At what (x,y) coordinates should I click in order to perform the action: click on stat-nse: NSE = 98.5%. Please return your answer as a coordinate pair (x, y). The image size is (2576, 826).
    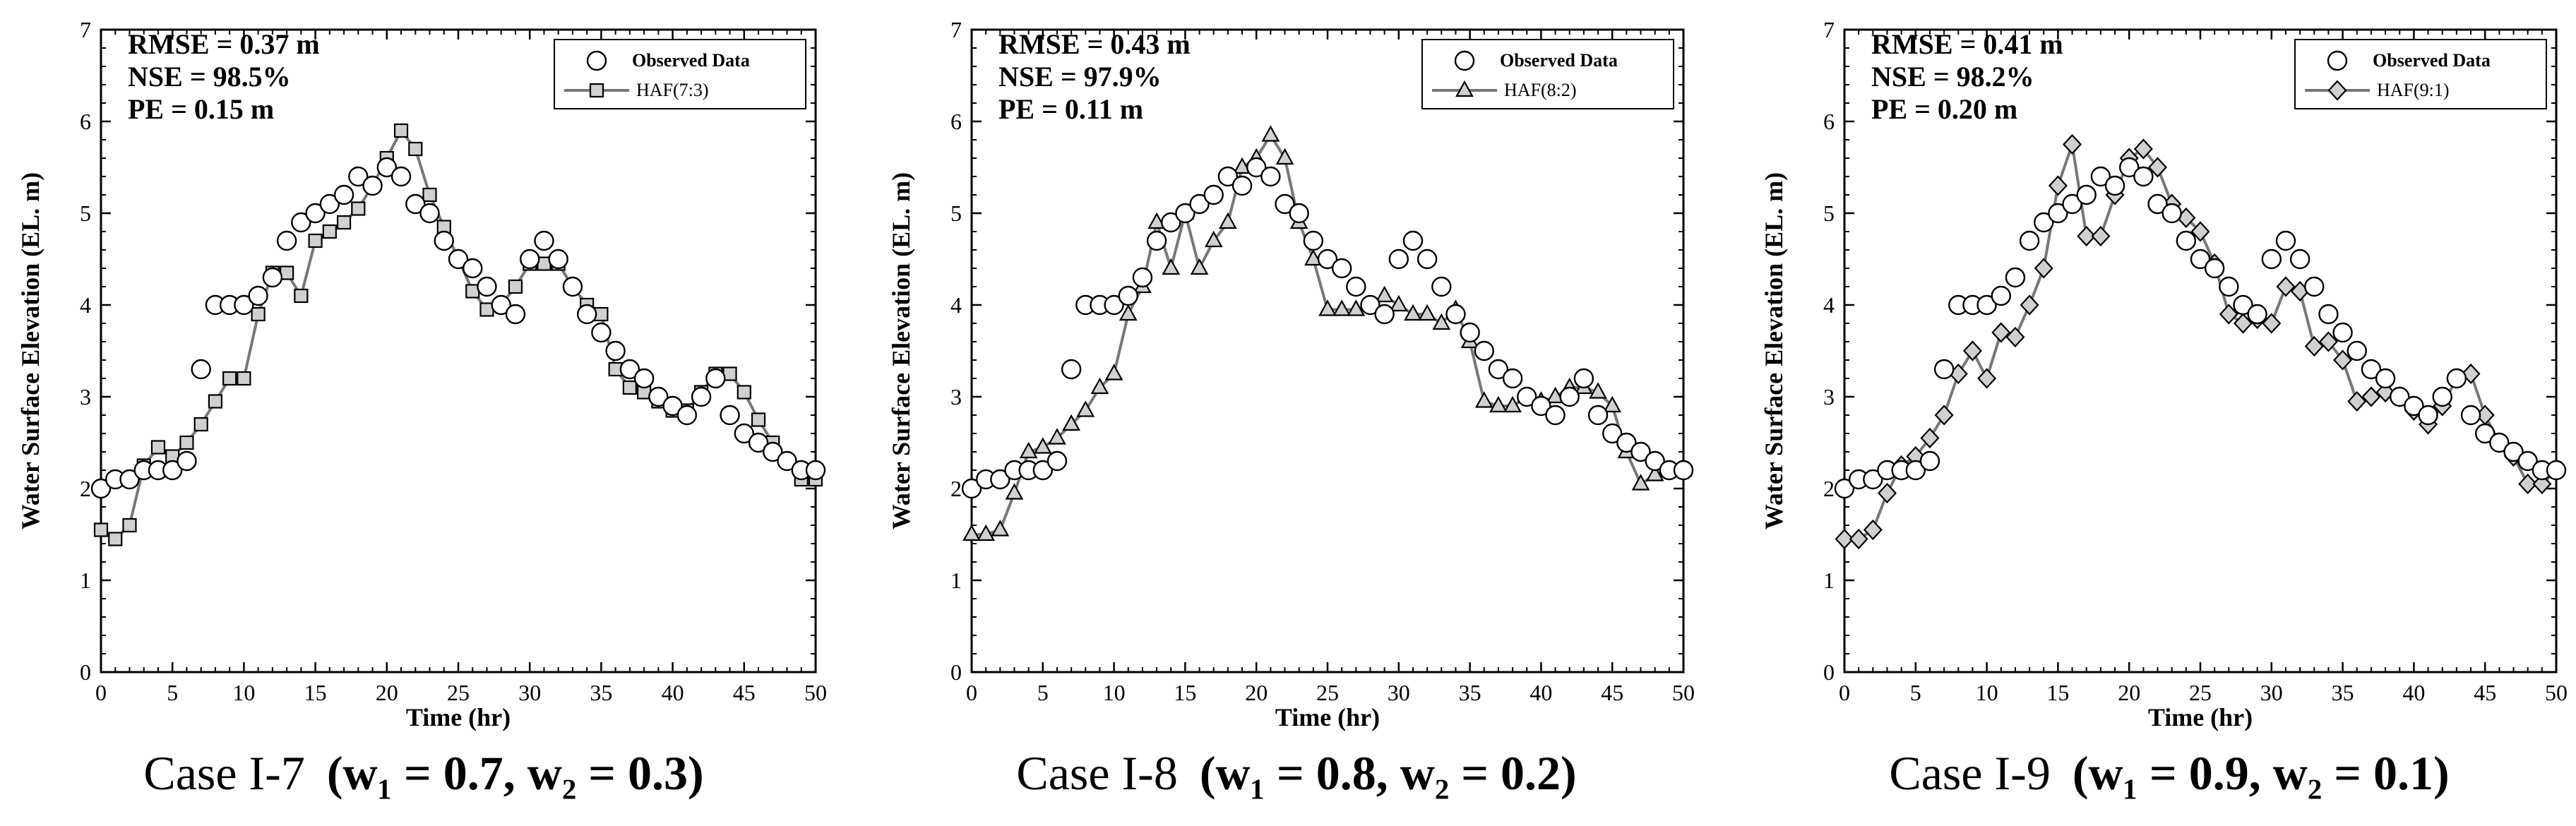
    Looking at the image, I should click on (209, 76).